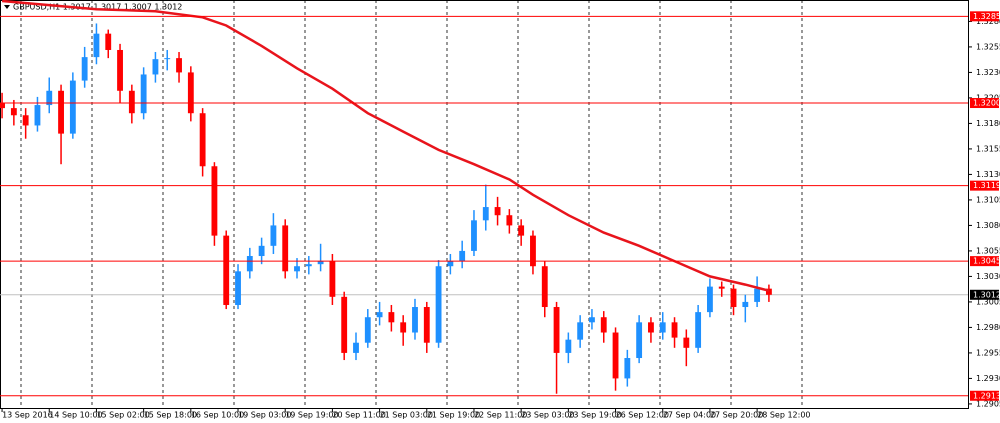  I want to click on y-tick-label: 1.3280, so click(988, 21).